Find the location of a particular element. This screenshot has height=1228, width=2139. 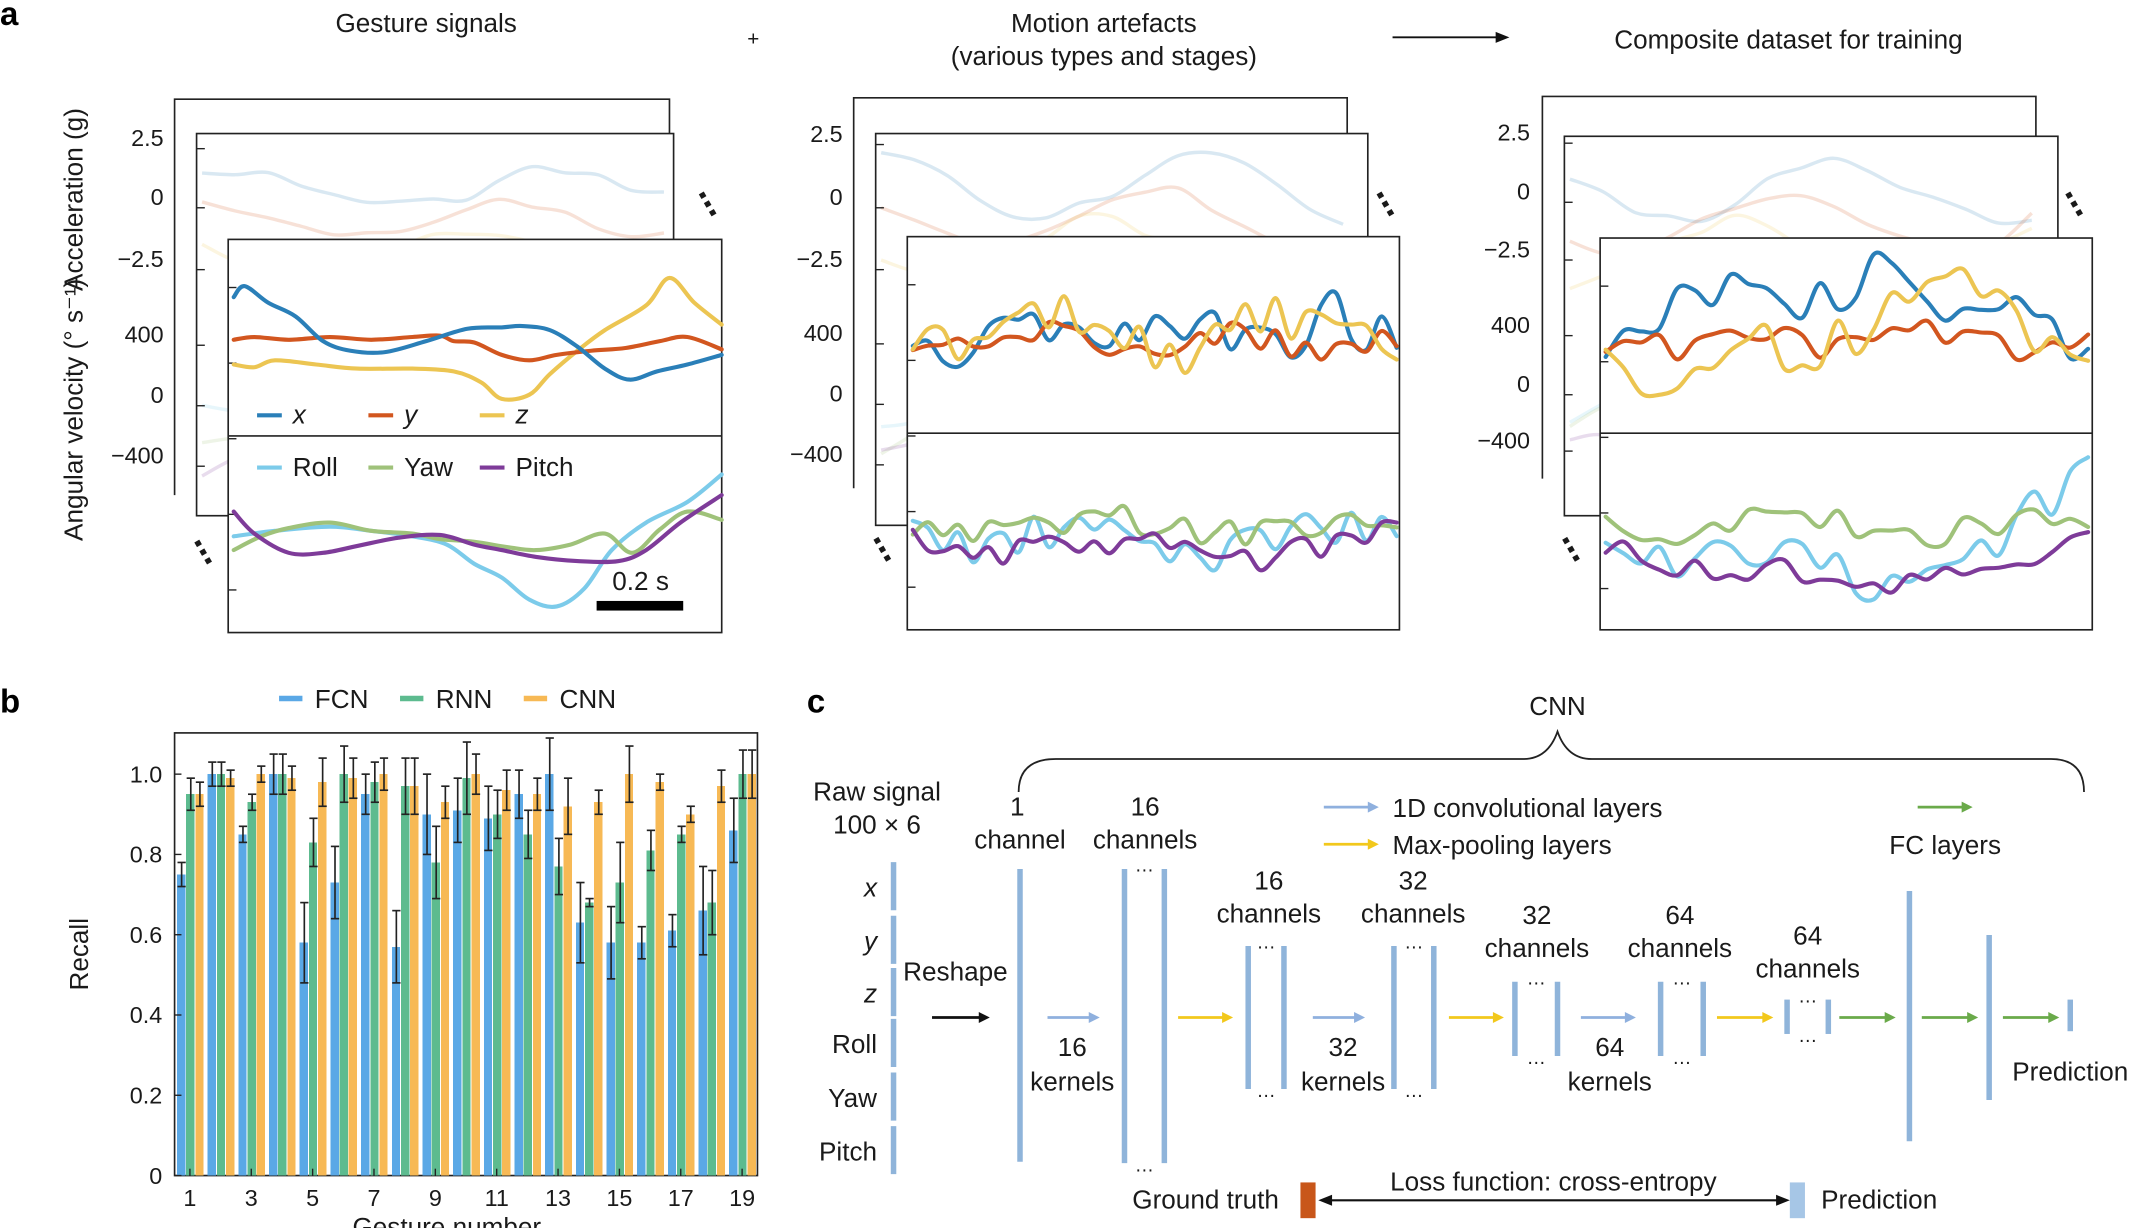

x-tick-label: 1 is located at coordinates (189, 1198).